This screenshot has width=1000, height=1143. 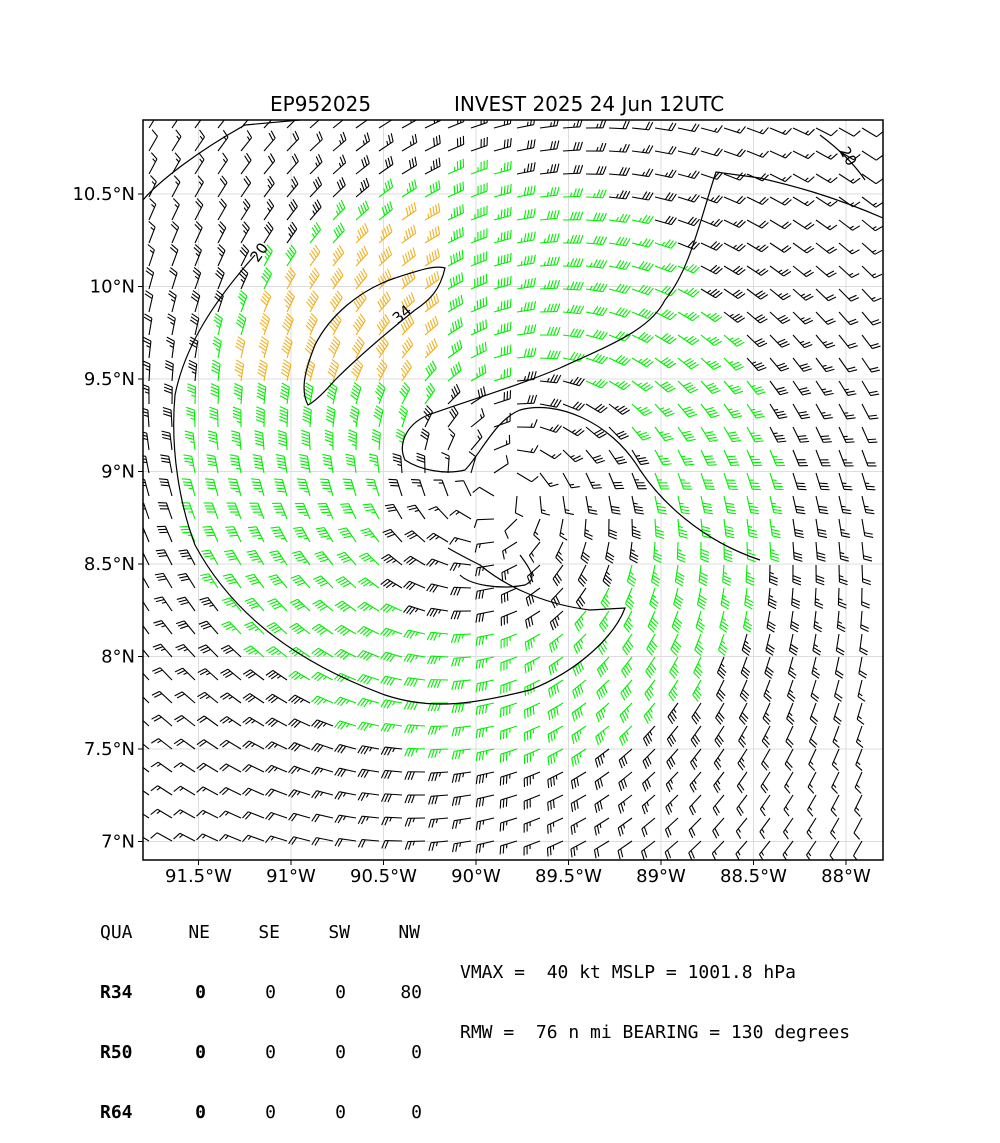 What do you see at coordinates (259, 252) in the screenshot?
I see `contour-label-20-west: 20` at bounding box center [259, 252].